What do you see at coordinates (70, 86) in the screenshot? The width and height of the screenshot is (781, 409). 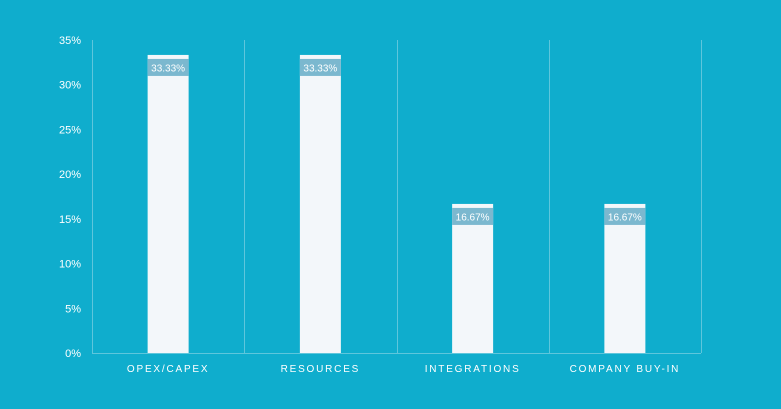 I see `y-tick-label: 30%` at bounding box center [70, 86].